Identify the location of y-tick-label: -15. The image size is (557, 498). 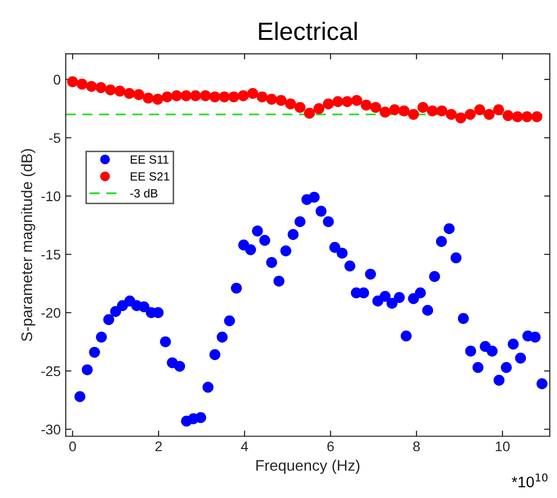
(50, 255).